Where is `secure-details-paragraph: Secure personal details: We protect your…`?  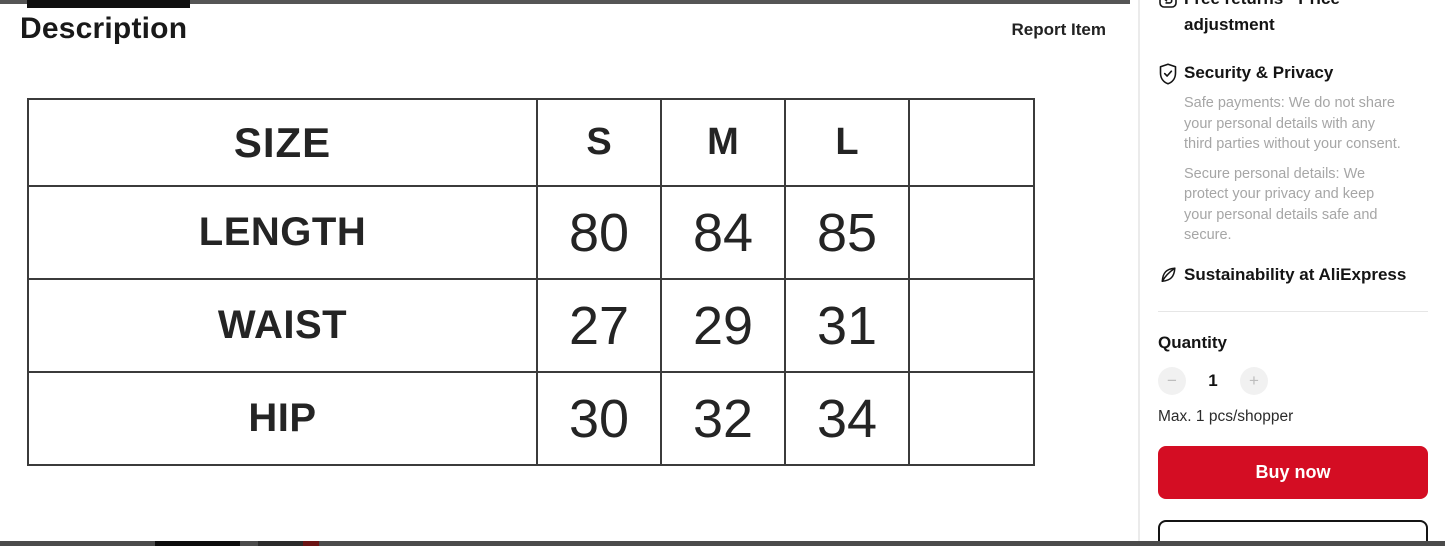
secure-details-paragraph: Secure personal details: We protect your… is located at coordinates (1281, 204).